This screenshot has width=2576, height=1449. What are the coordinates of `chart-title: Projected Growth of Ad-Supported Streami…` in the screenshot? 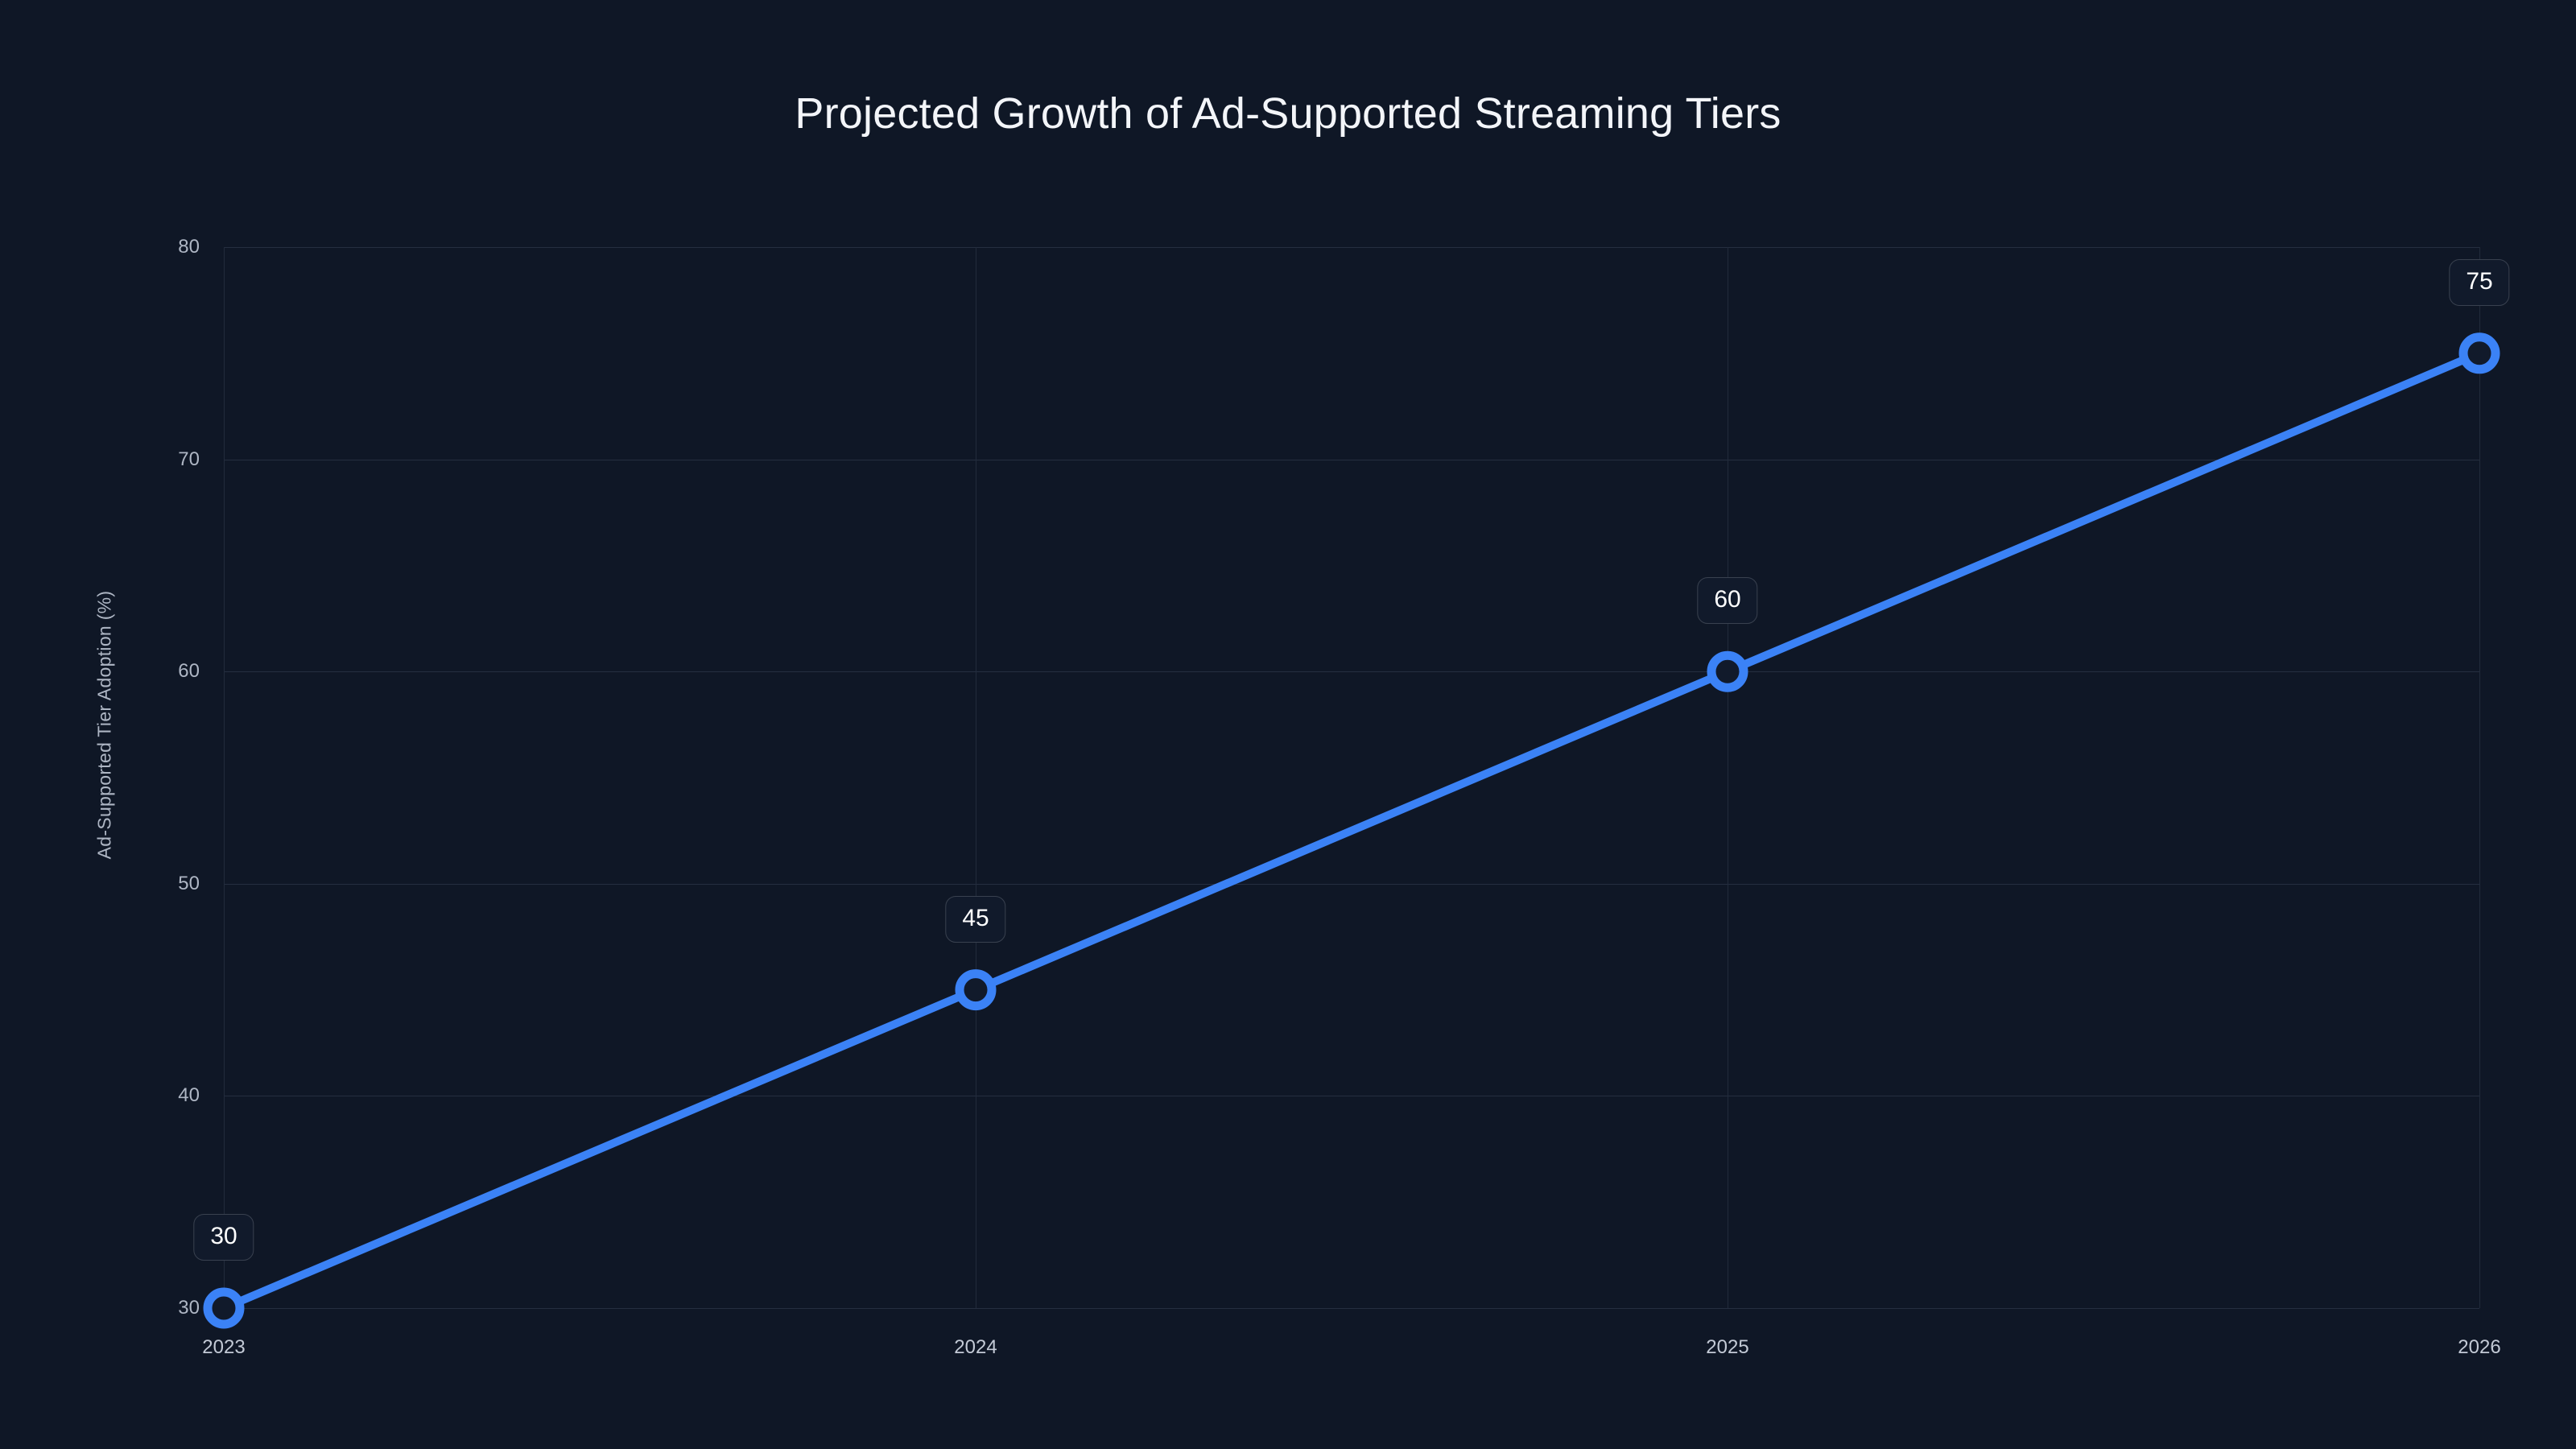 It's located at (1288, 113).